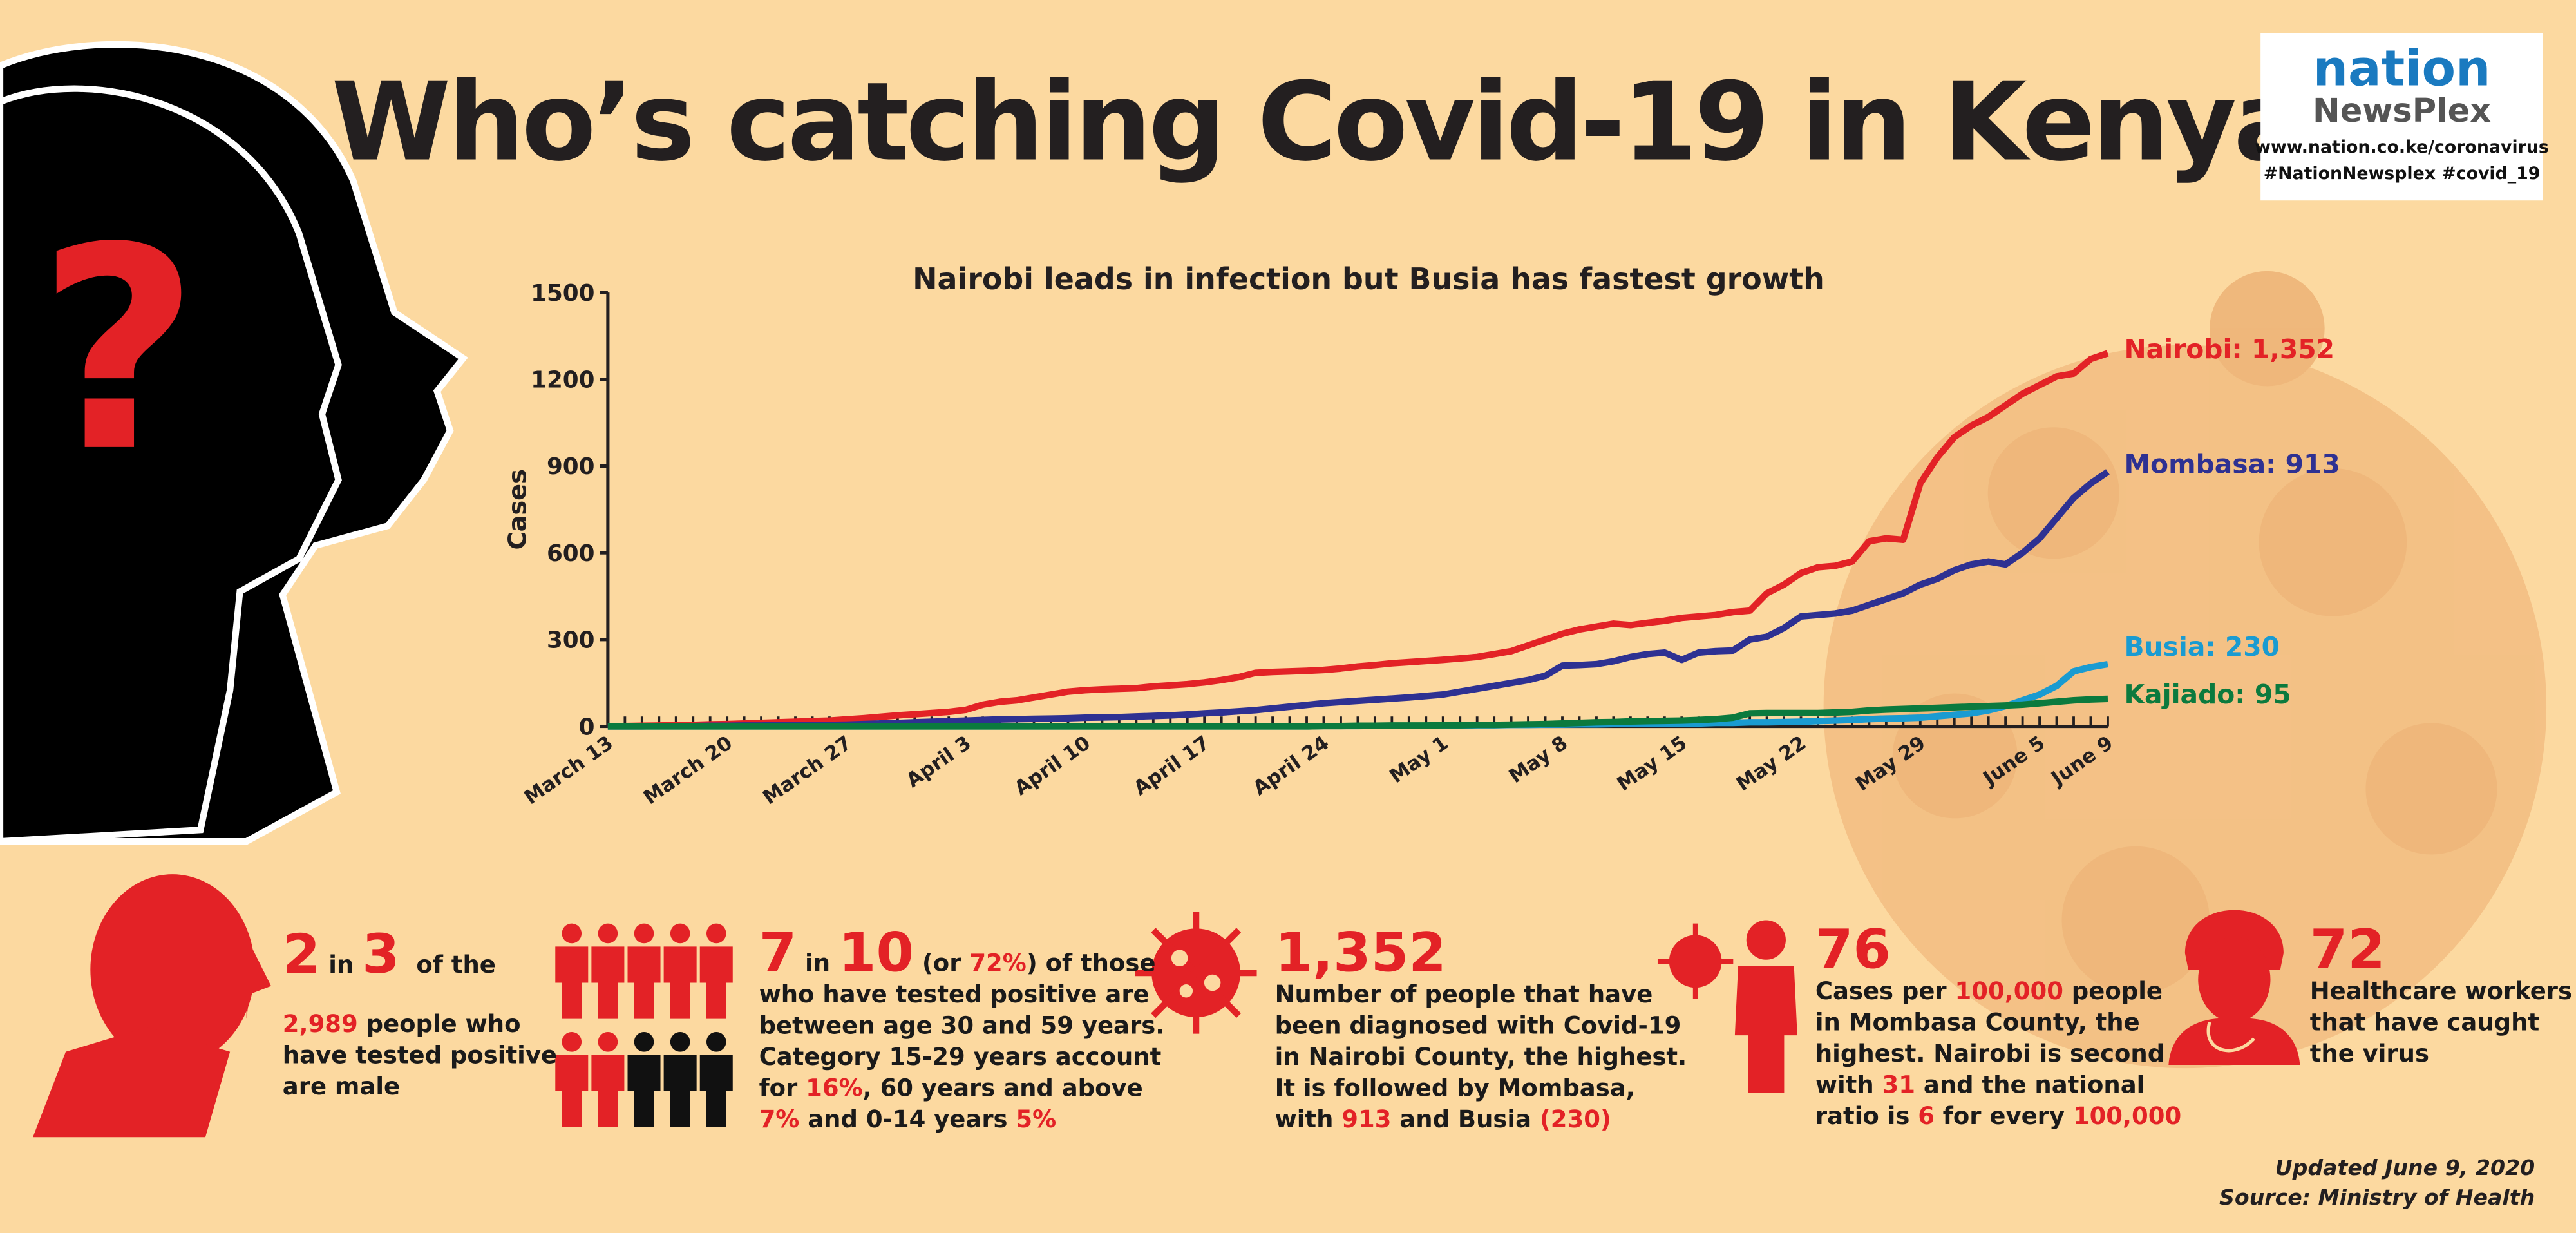 The image size is (2576, 1233). Describe the element at coordinates (1360, 952) in the screenshot. I see `stat-number: 1,352` at that location.